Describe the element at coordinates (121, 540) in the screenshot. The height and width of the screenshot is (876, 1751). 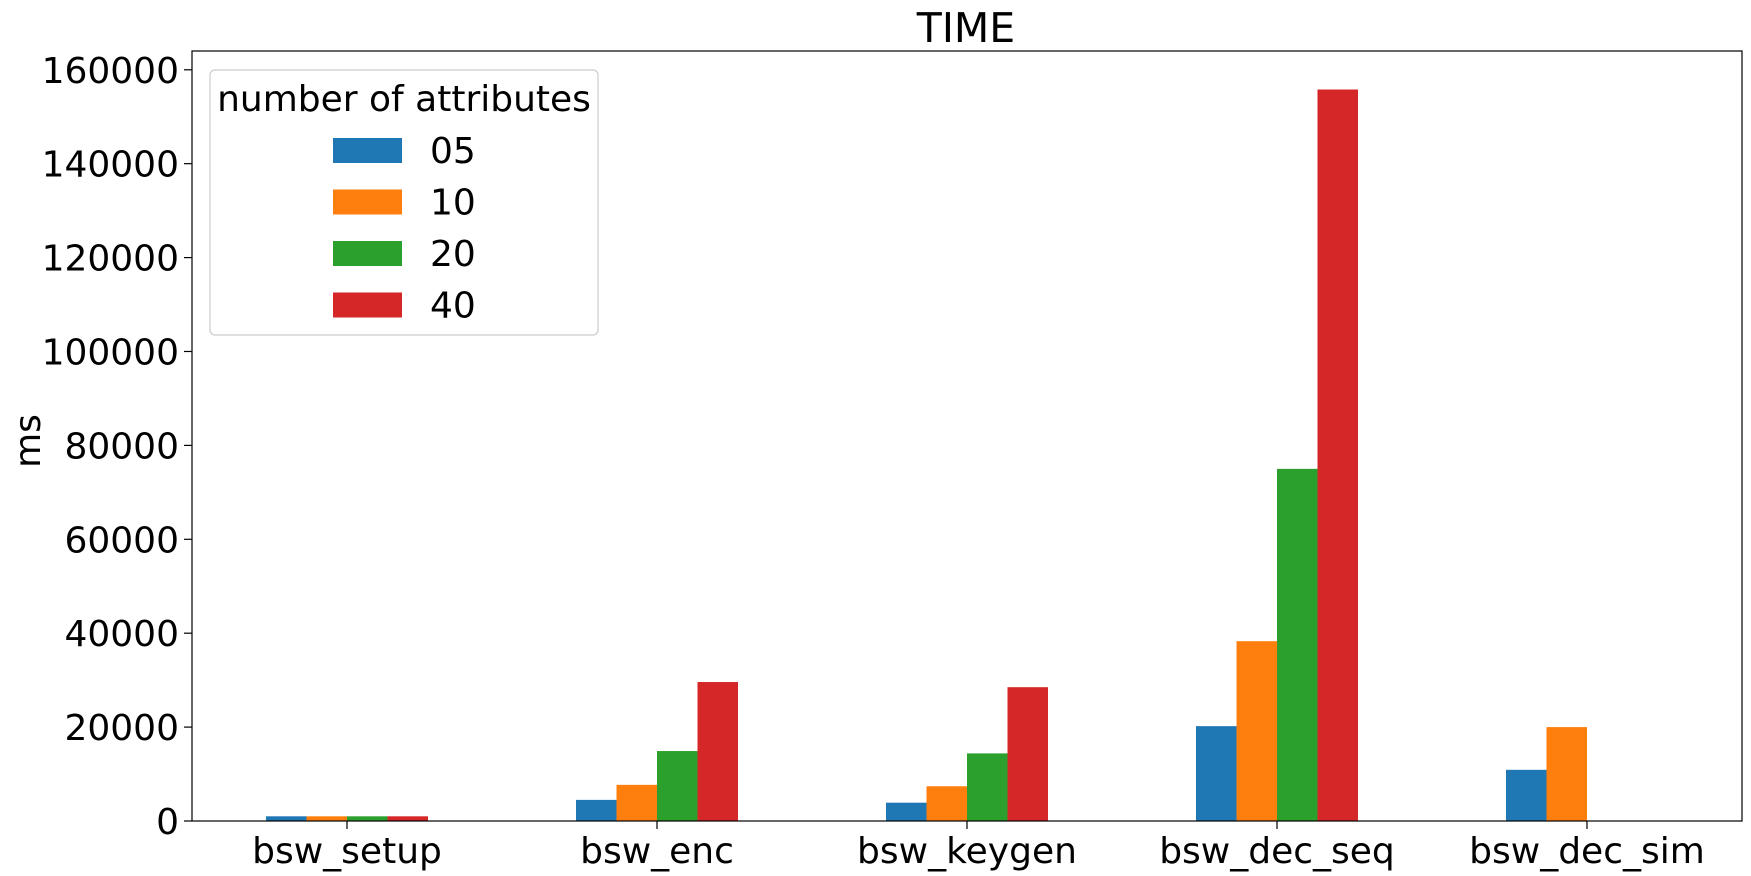
I see `y-tick-label: 60000` at that location.